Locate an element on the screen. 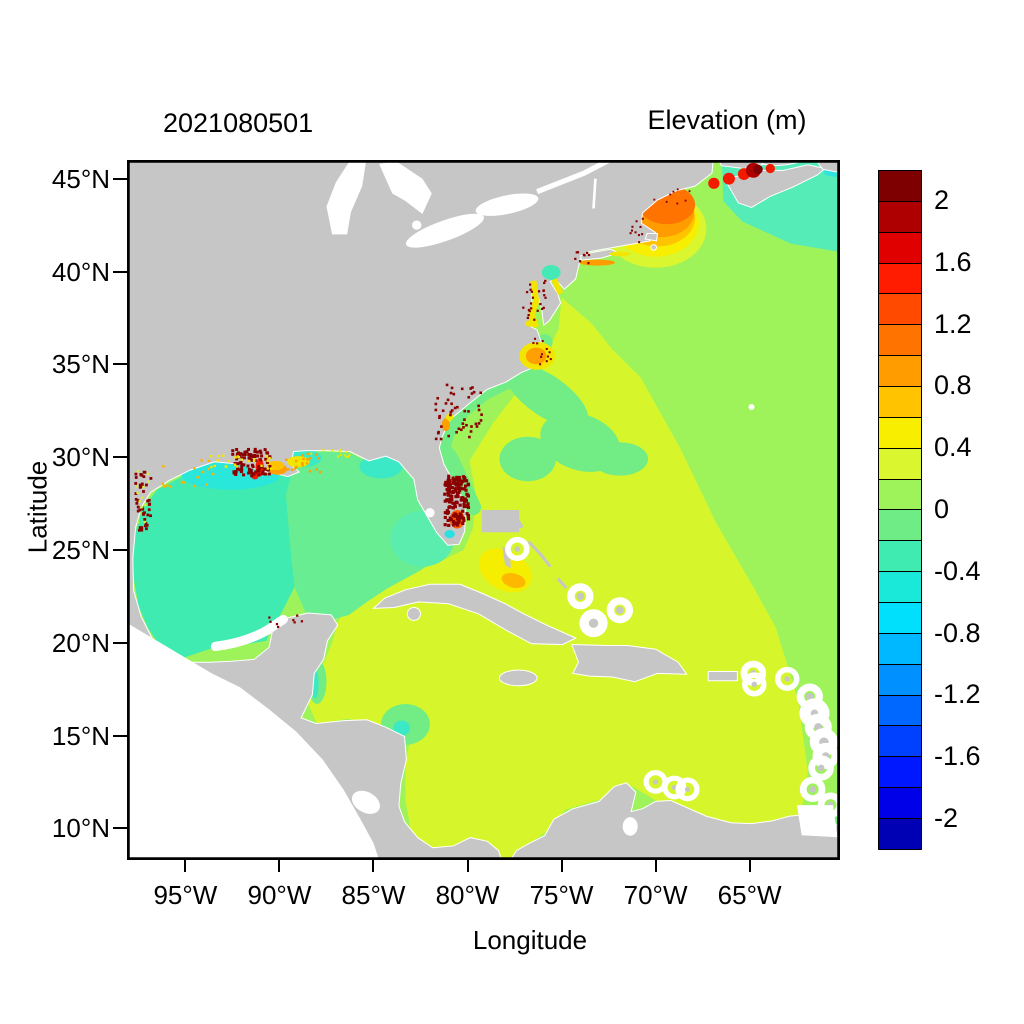  hatteras-green-finger is located at coordinates (546, 396).